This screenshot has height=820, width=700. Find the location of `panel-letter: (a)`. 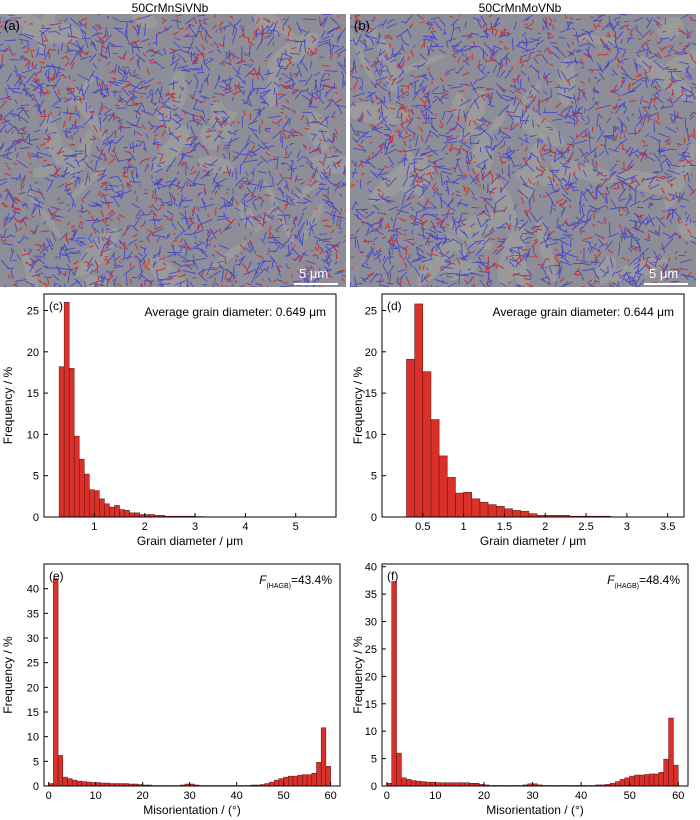

panel-letter: (a) is located at coordinates (12, 25).